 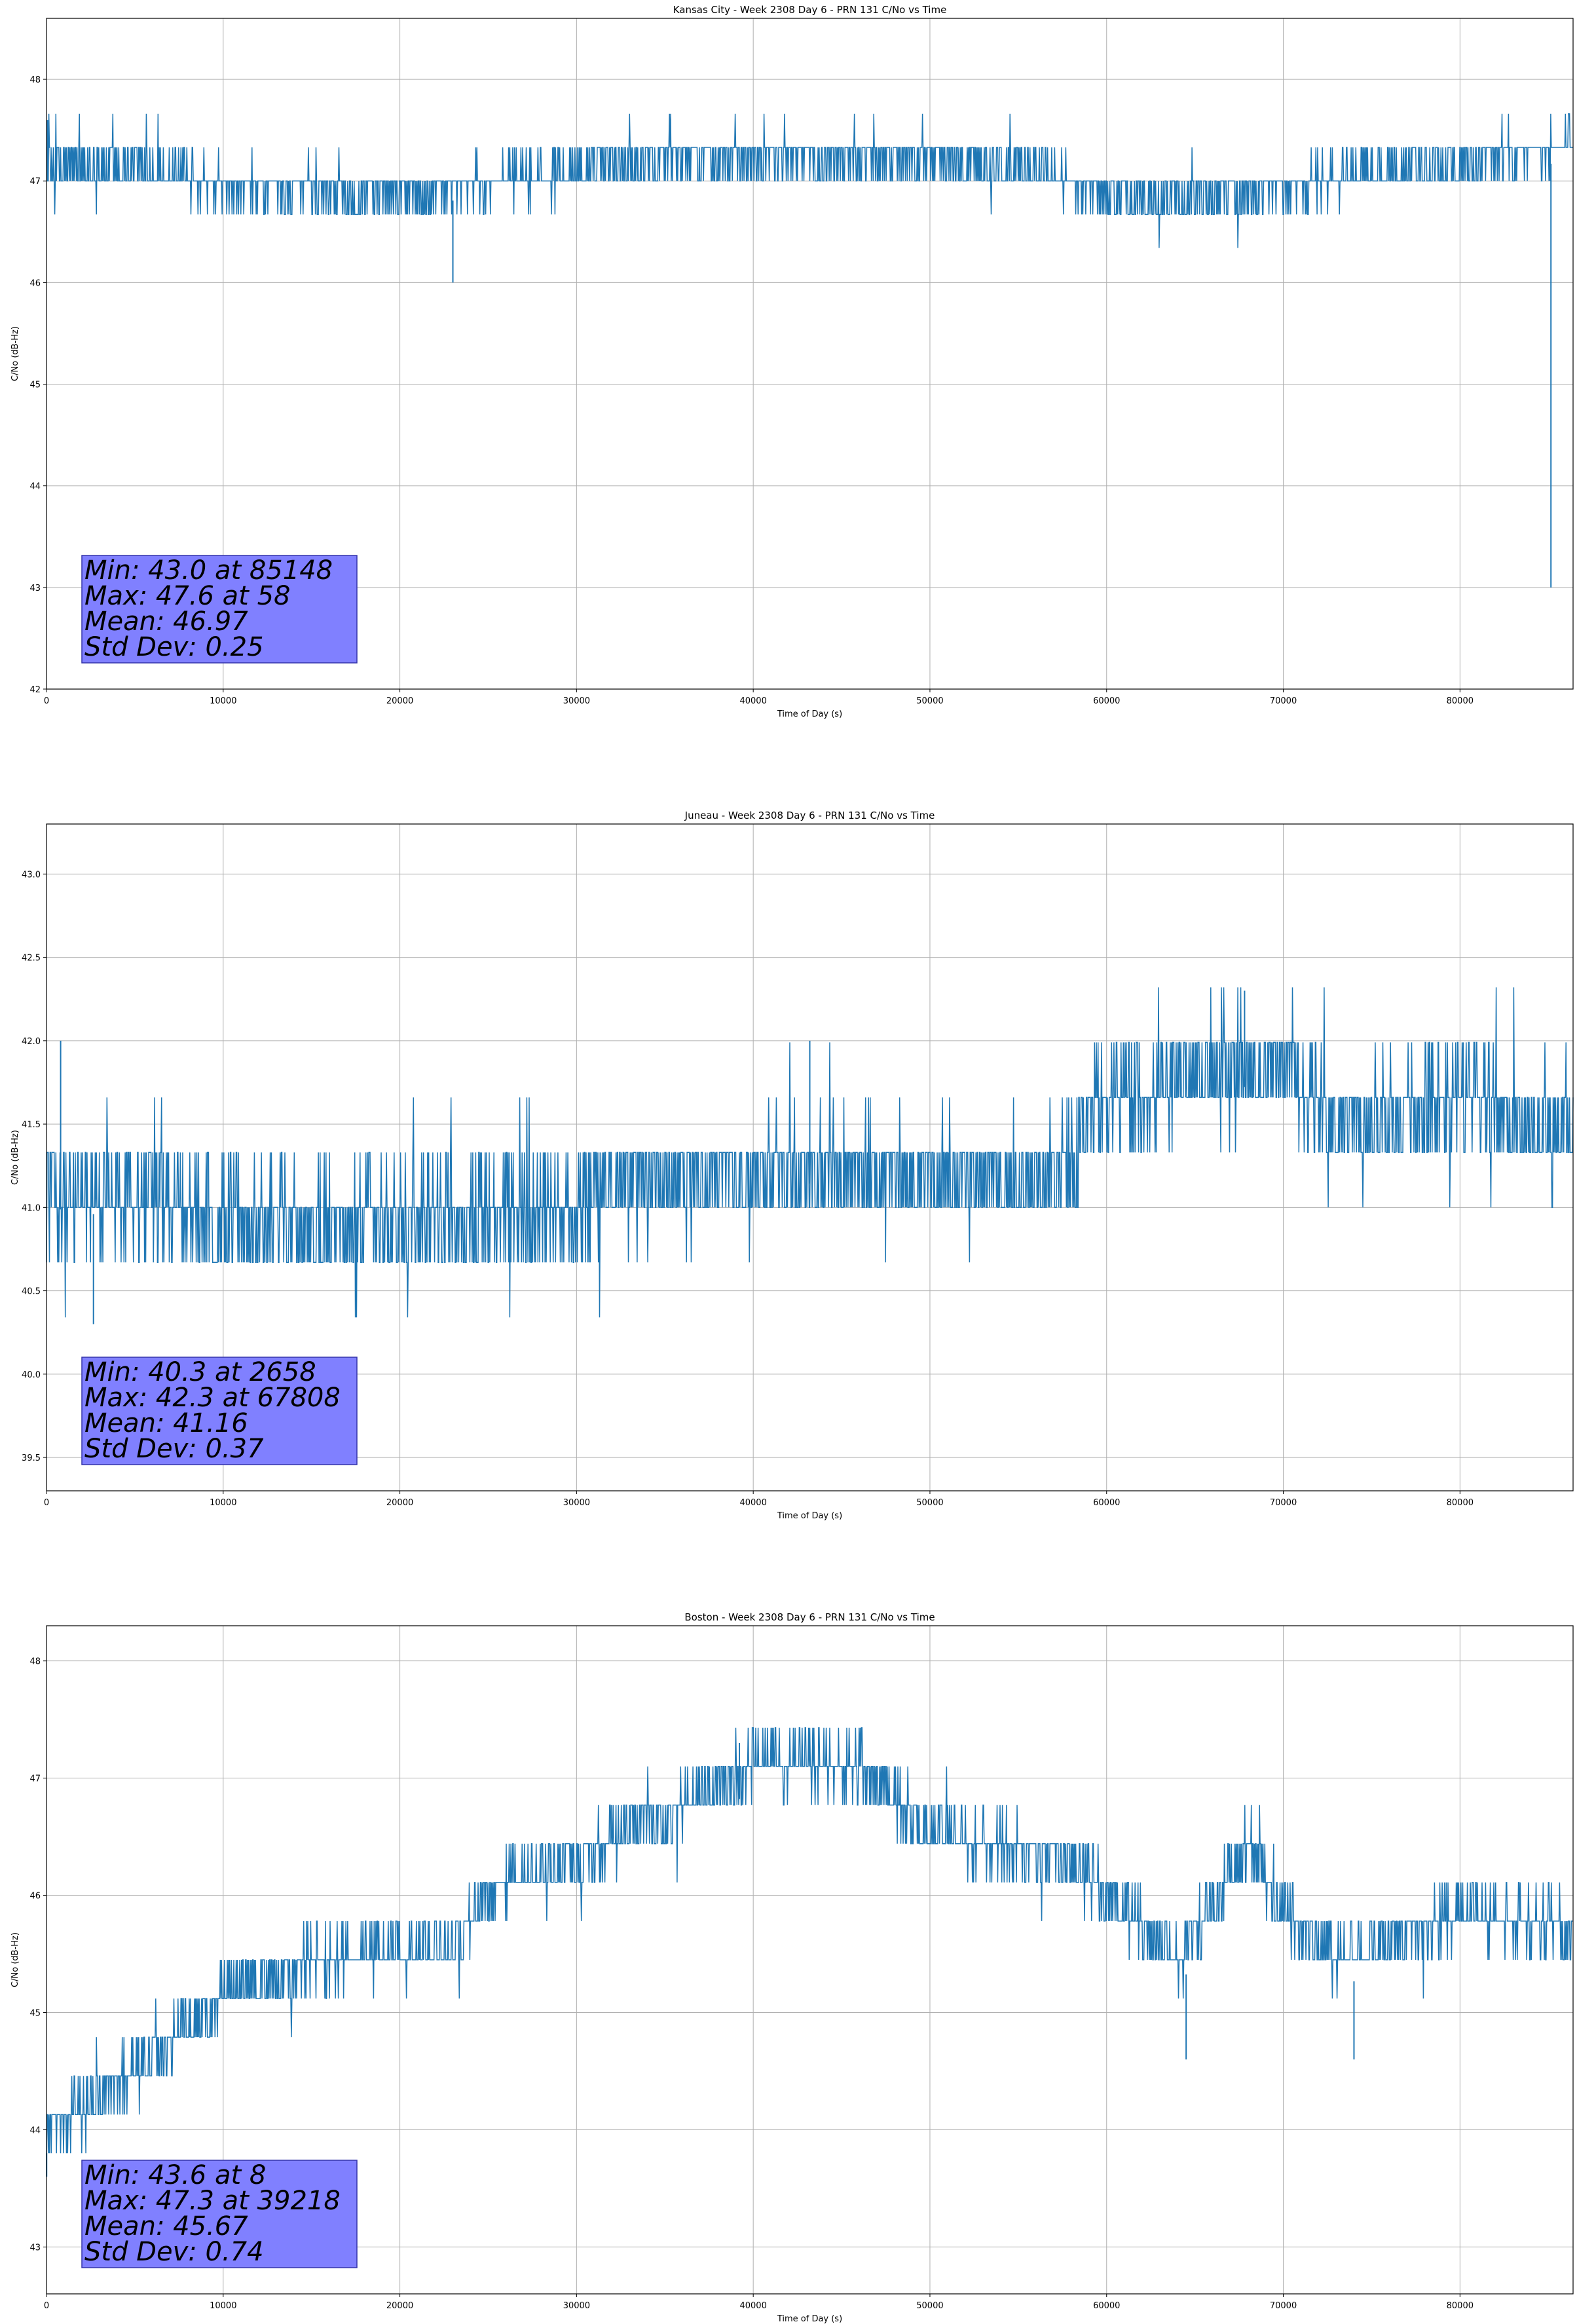 What do you see at coordinates (174, 2252) in the screenshot?
I see `stats-line: Std Dev: 0.74` at bounding box center [174, 2252].